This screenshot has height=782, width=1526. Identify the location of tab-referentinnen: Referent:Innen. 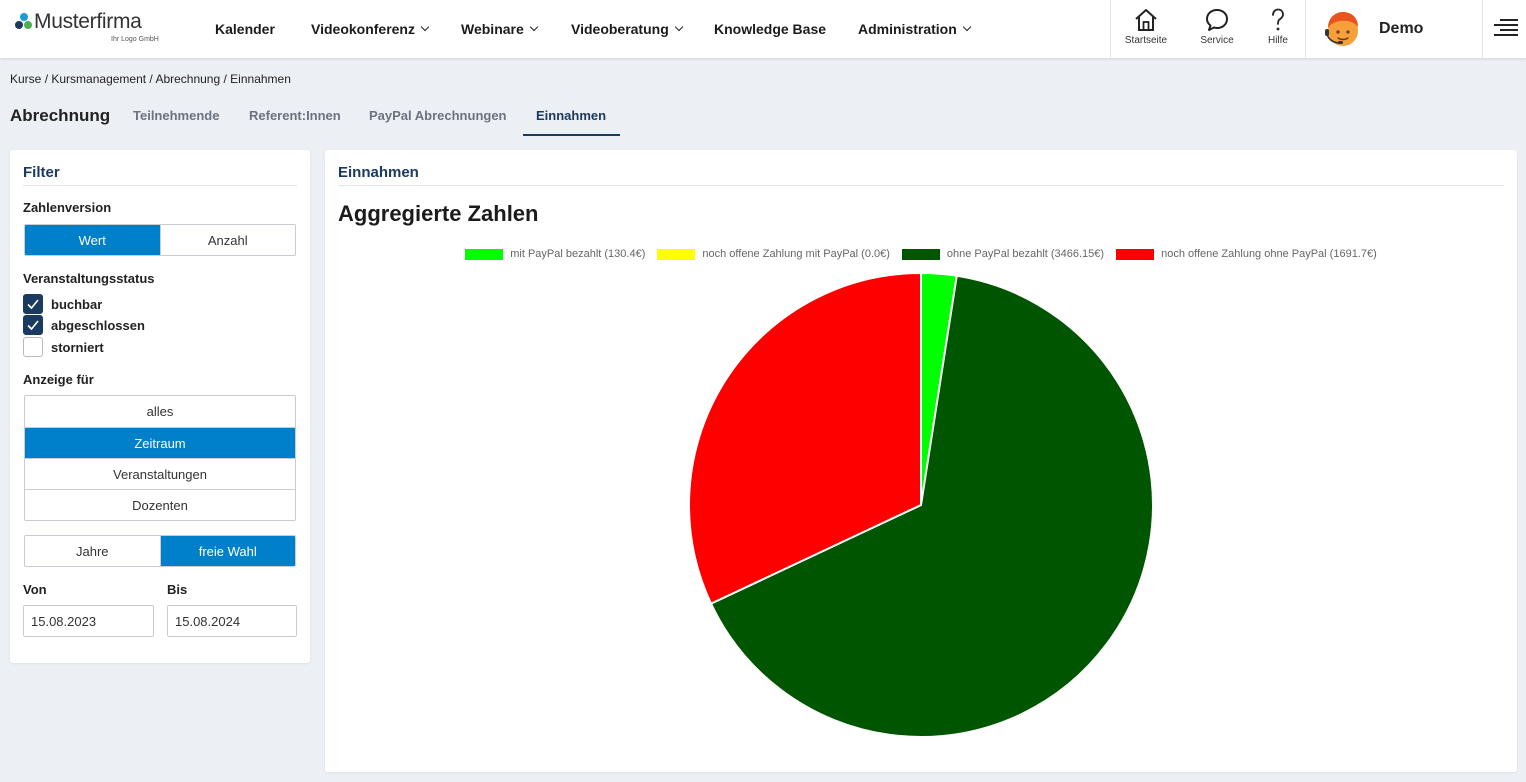
(295, 115).